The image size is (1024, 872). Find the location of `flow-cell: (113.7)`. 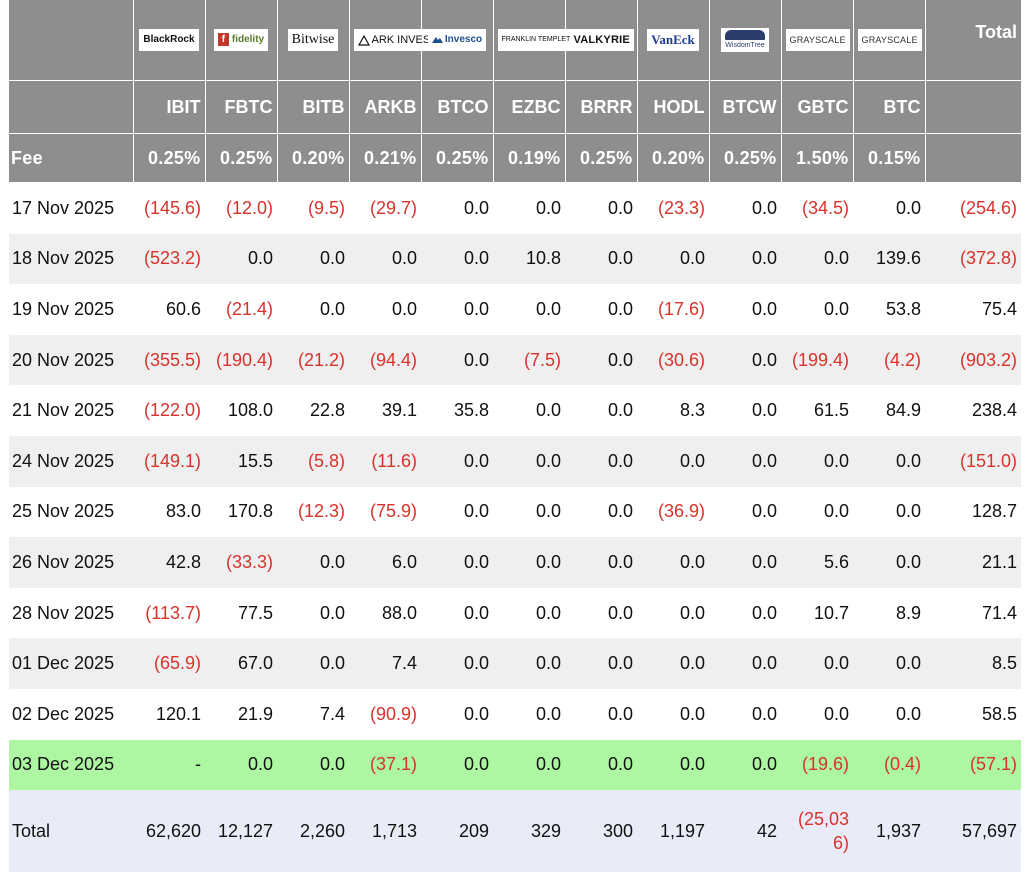

flow-cell: (113.7) is located at coordinates (169, 613).